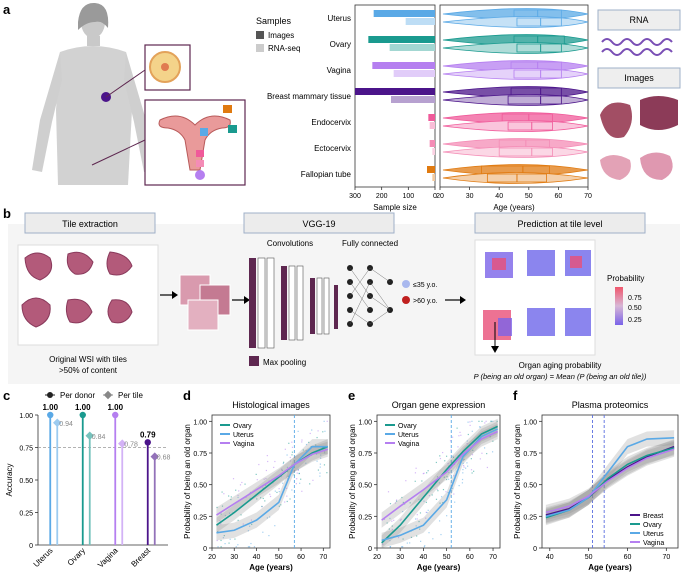  What do you see at coordinates (234, 557) in the screenshot?
I see `x-tick-label: 30` at bounding box center [234, 557].